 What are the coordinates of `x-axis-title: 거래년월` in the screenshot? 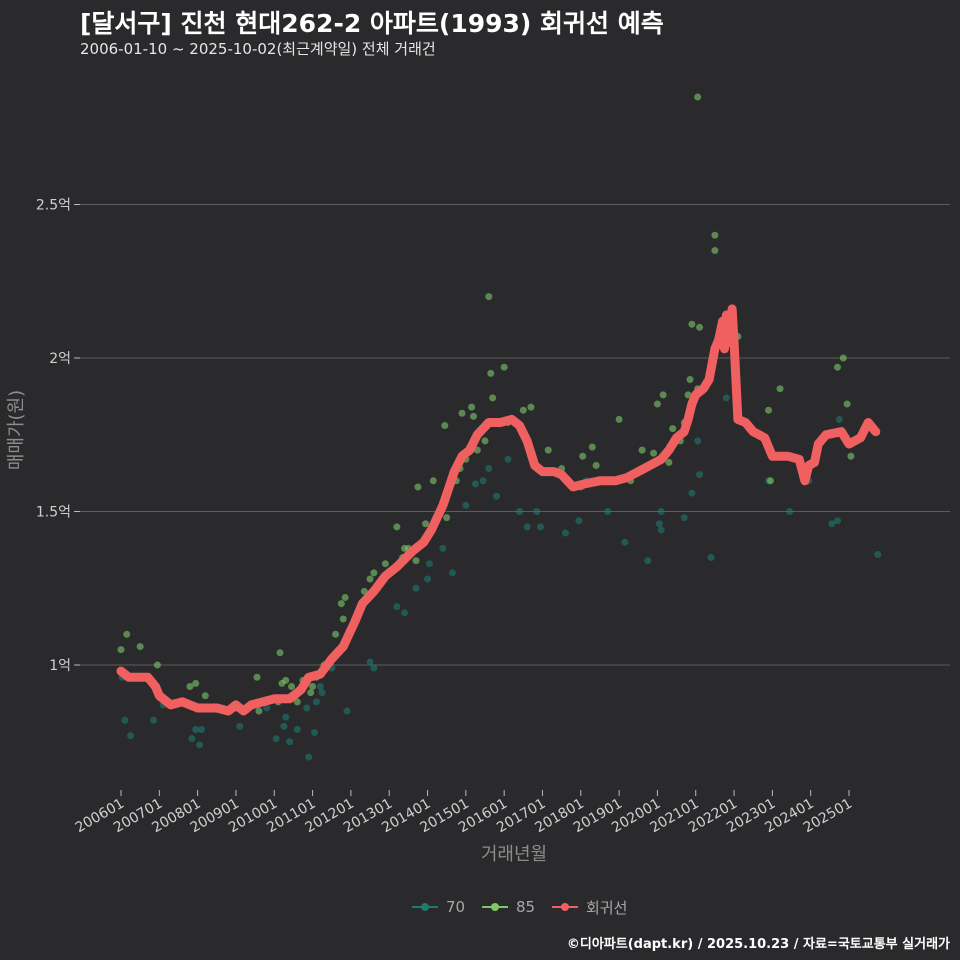 It's located at (514, 854).